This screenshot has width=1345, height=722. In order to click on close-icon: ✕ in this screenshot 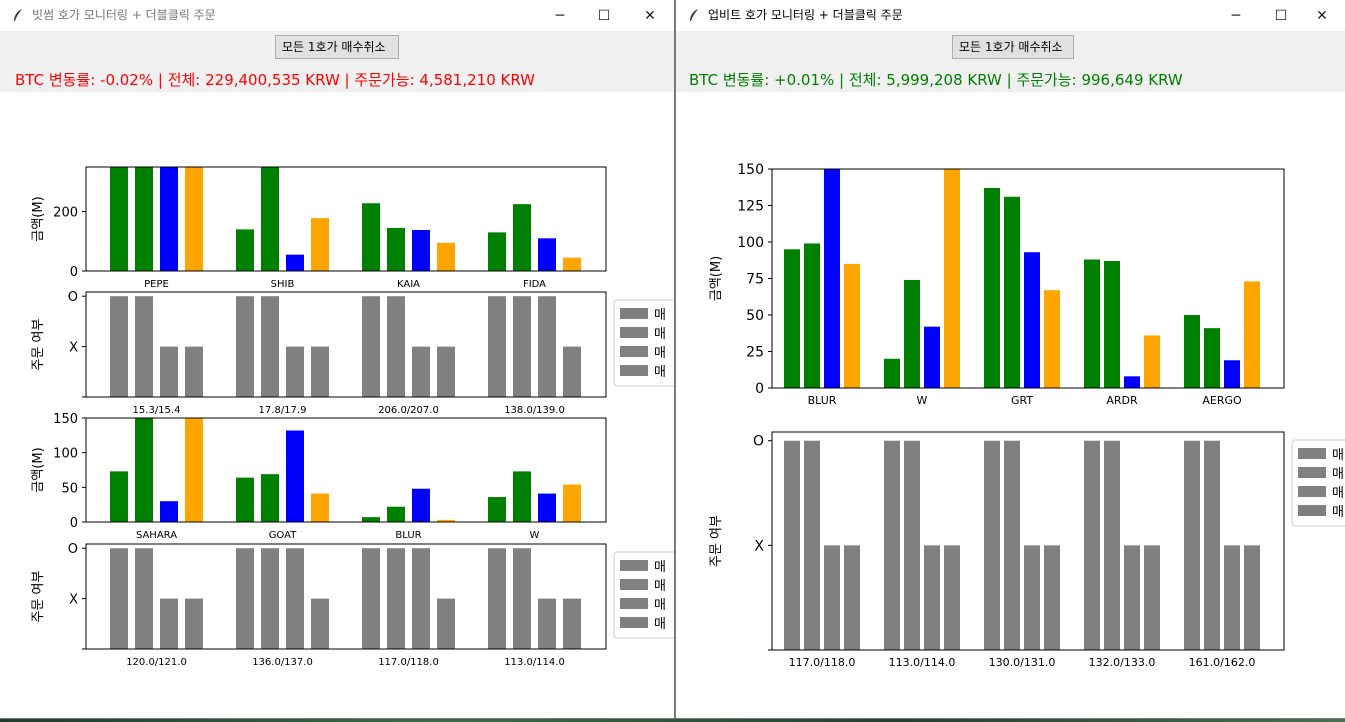, I will do `click(650, 15)`.